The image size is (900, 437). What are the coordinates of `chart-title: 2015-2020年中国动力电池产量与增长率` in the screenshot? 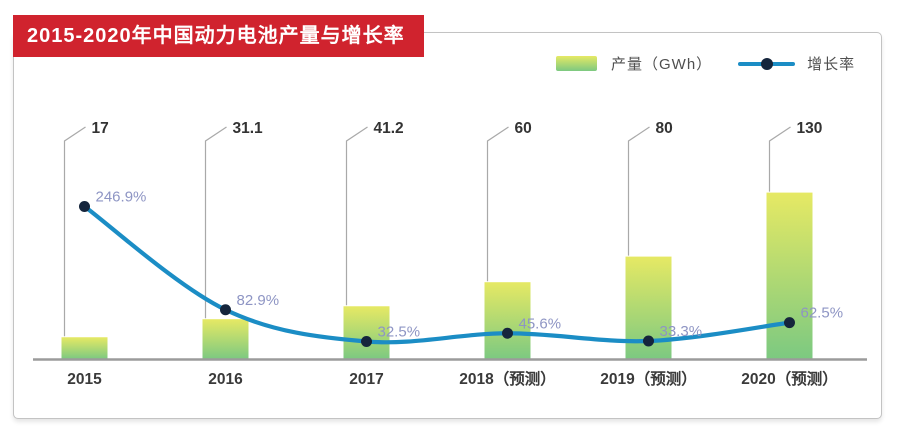 It's located at (216, 36).